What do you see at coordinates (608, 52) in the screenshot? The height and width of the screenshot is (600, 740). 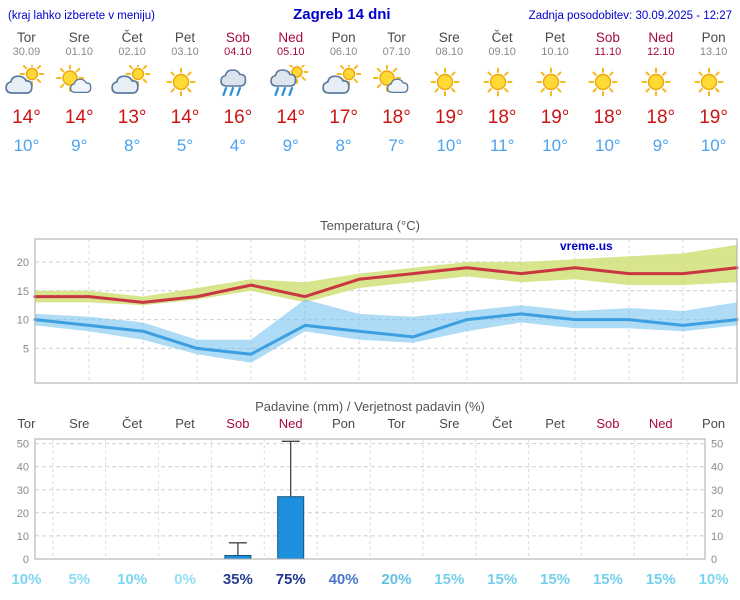 I see `day-date: 11.10` at bounding box center [608, 52].